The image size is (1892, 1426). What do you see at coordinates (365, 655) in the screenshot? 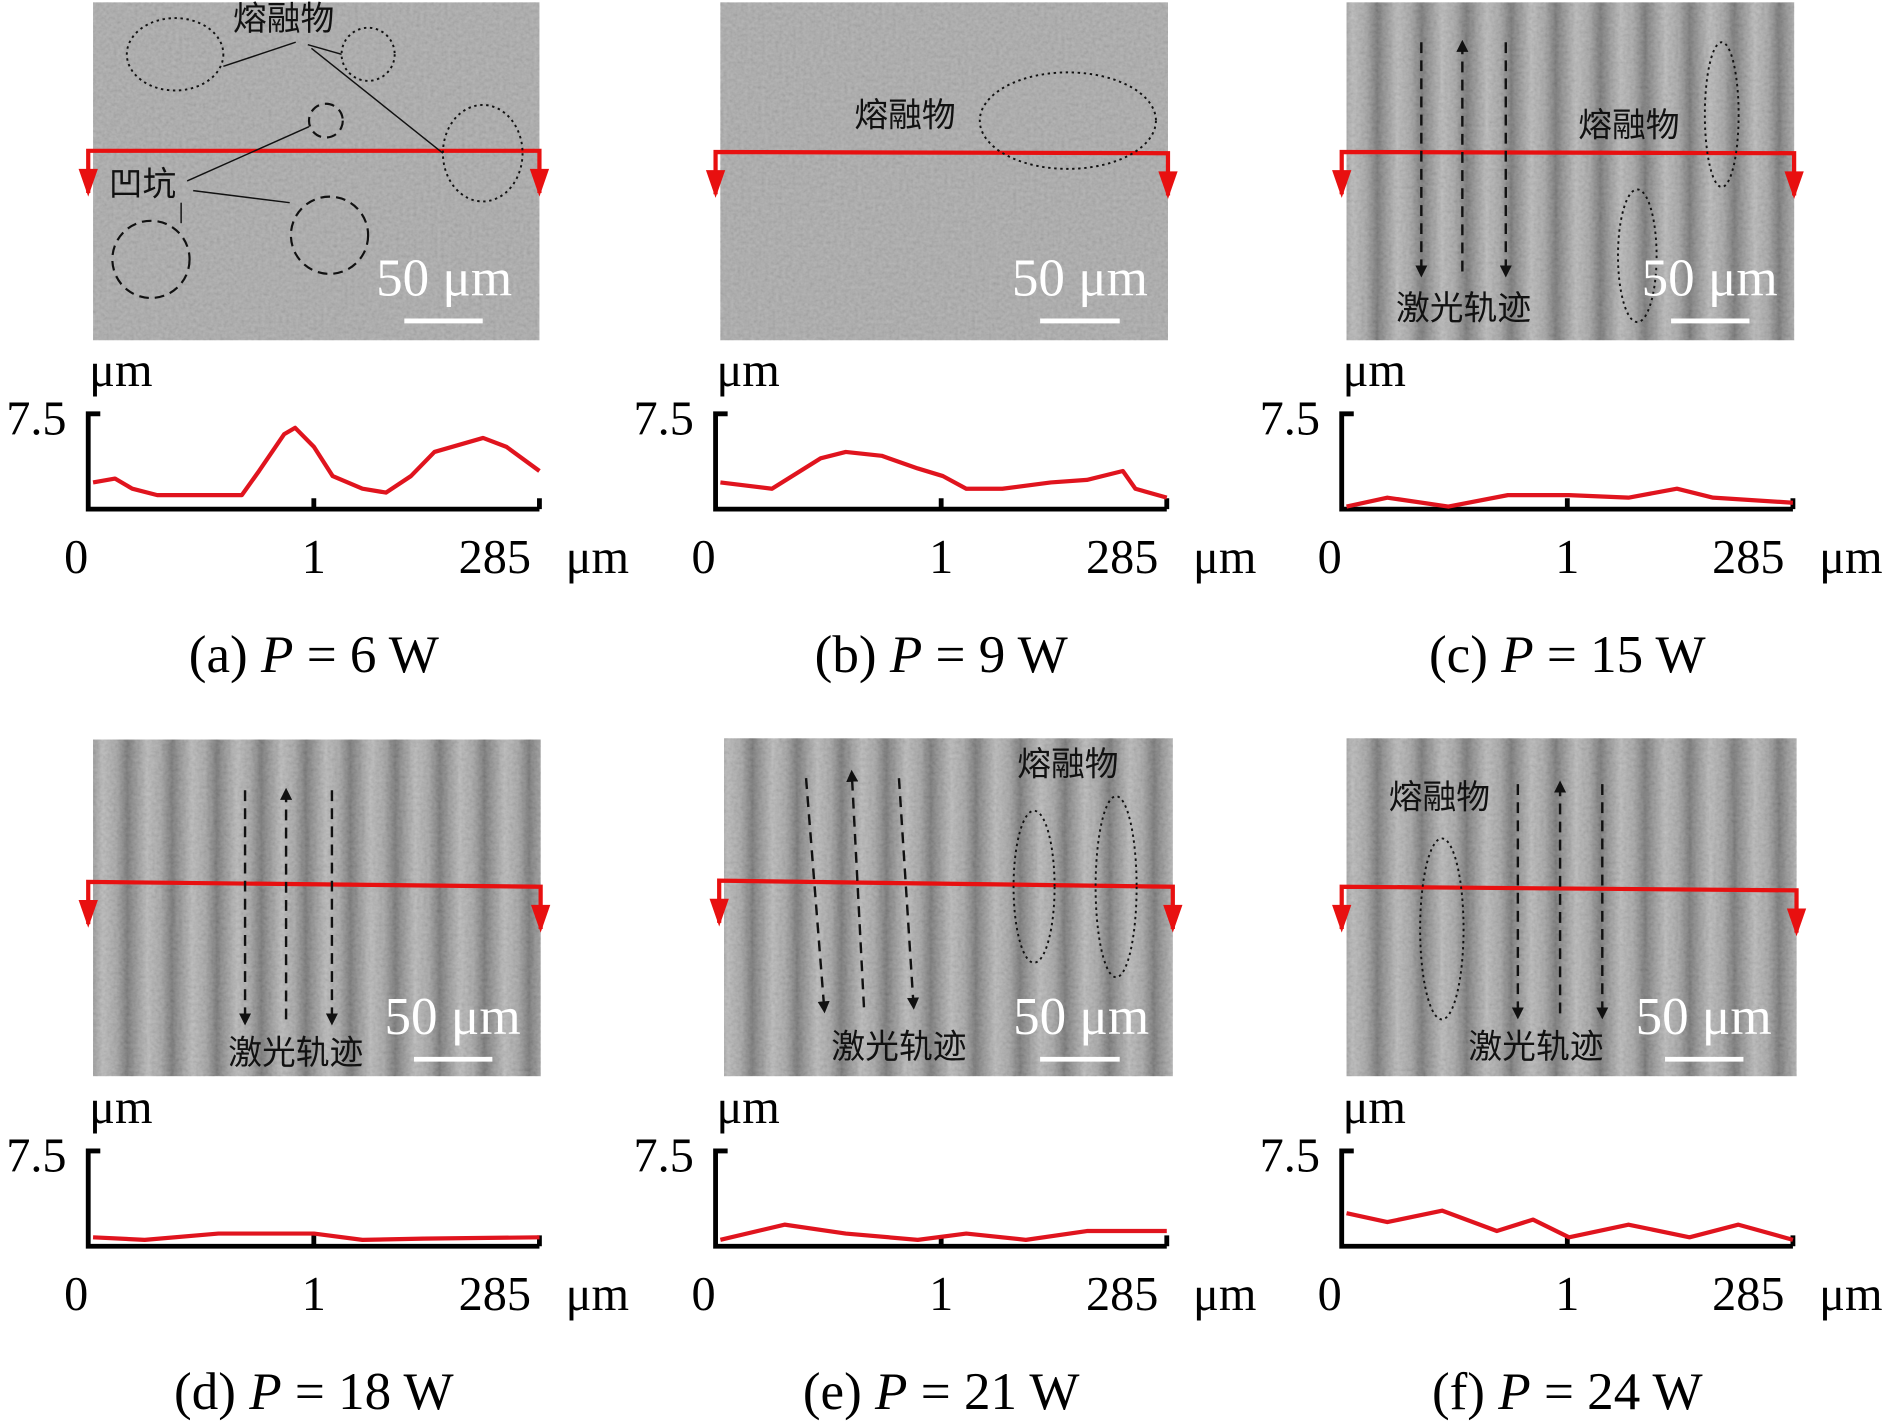
I see `caption-value: = 6 W` at bounding box center [365, 655].